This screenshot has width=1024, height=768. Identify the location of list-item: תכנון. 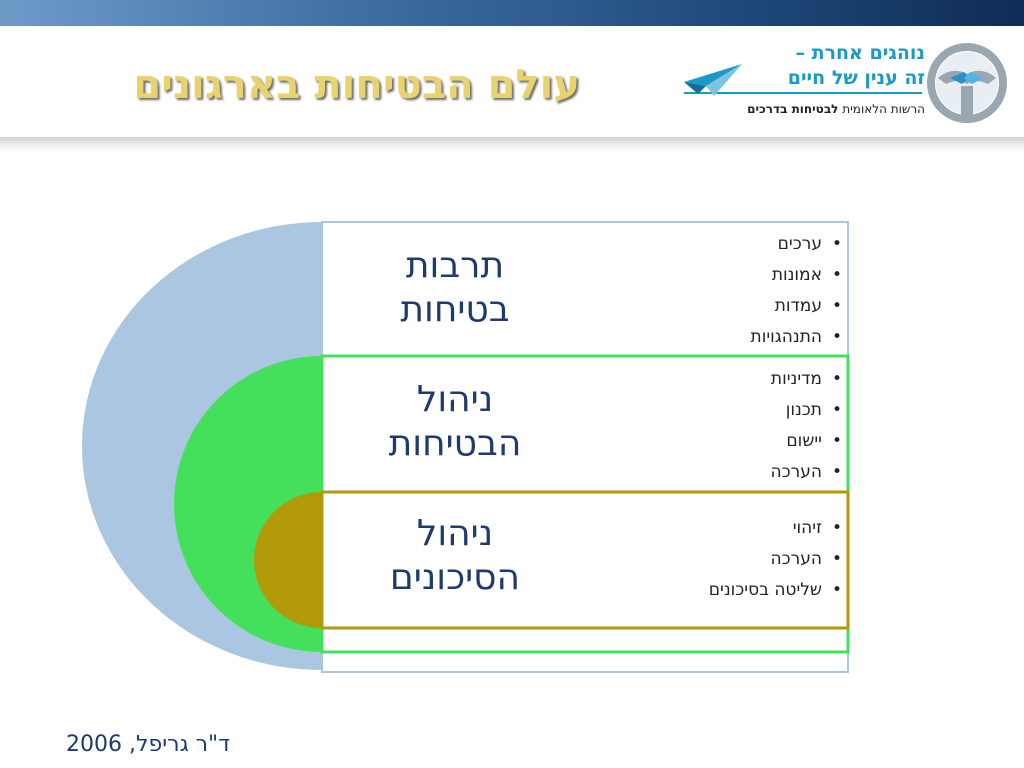
(806, 410).